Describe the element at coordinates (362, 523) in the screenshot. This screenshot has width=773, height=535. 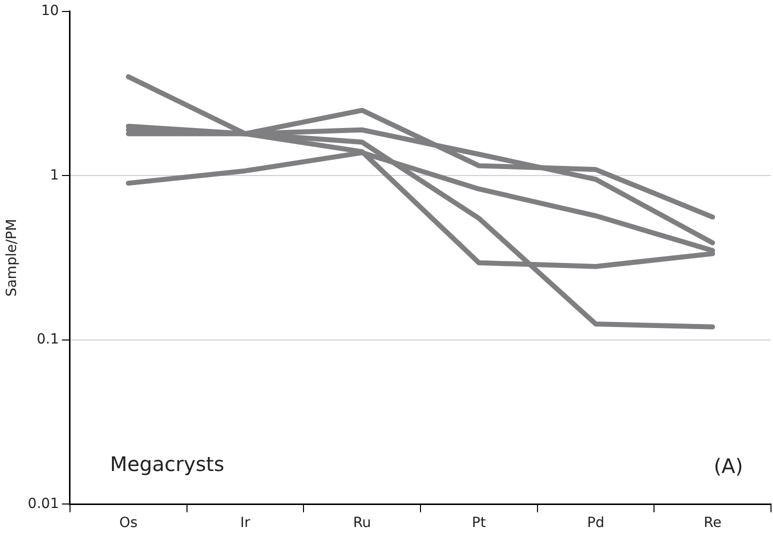
I see `x-tick-label: Ru` at that location.